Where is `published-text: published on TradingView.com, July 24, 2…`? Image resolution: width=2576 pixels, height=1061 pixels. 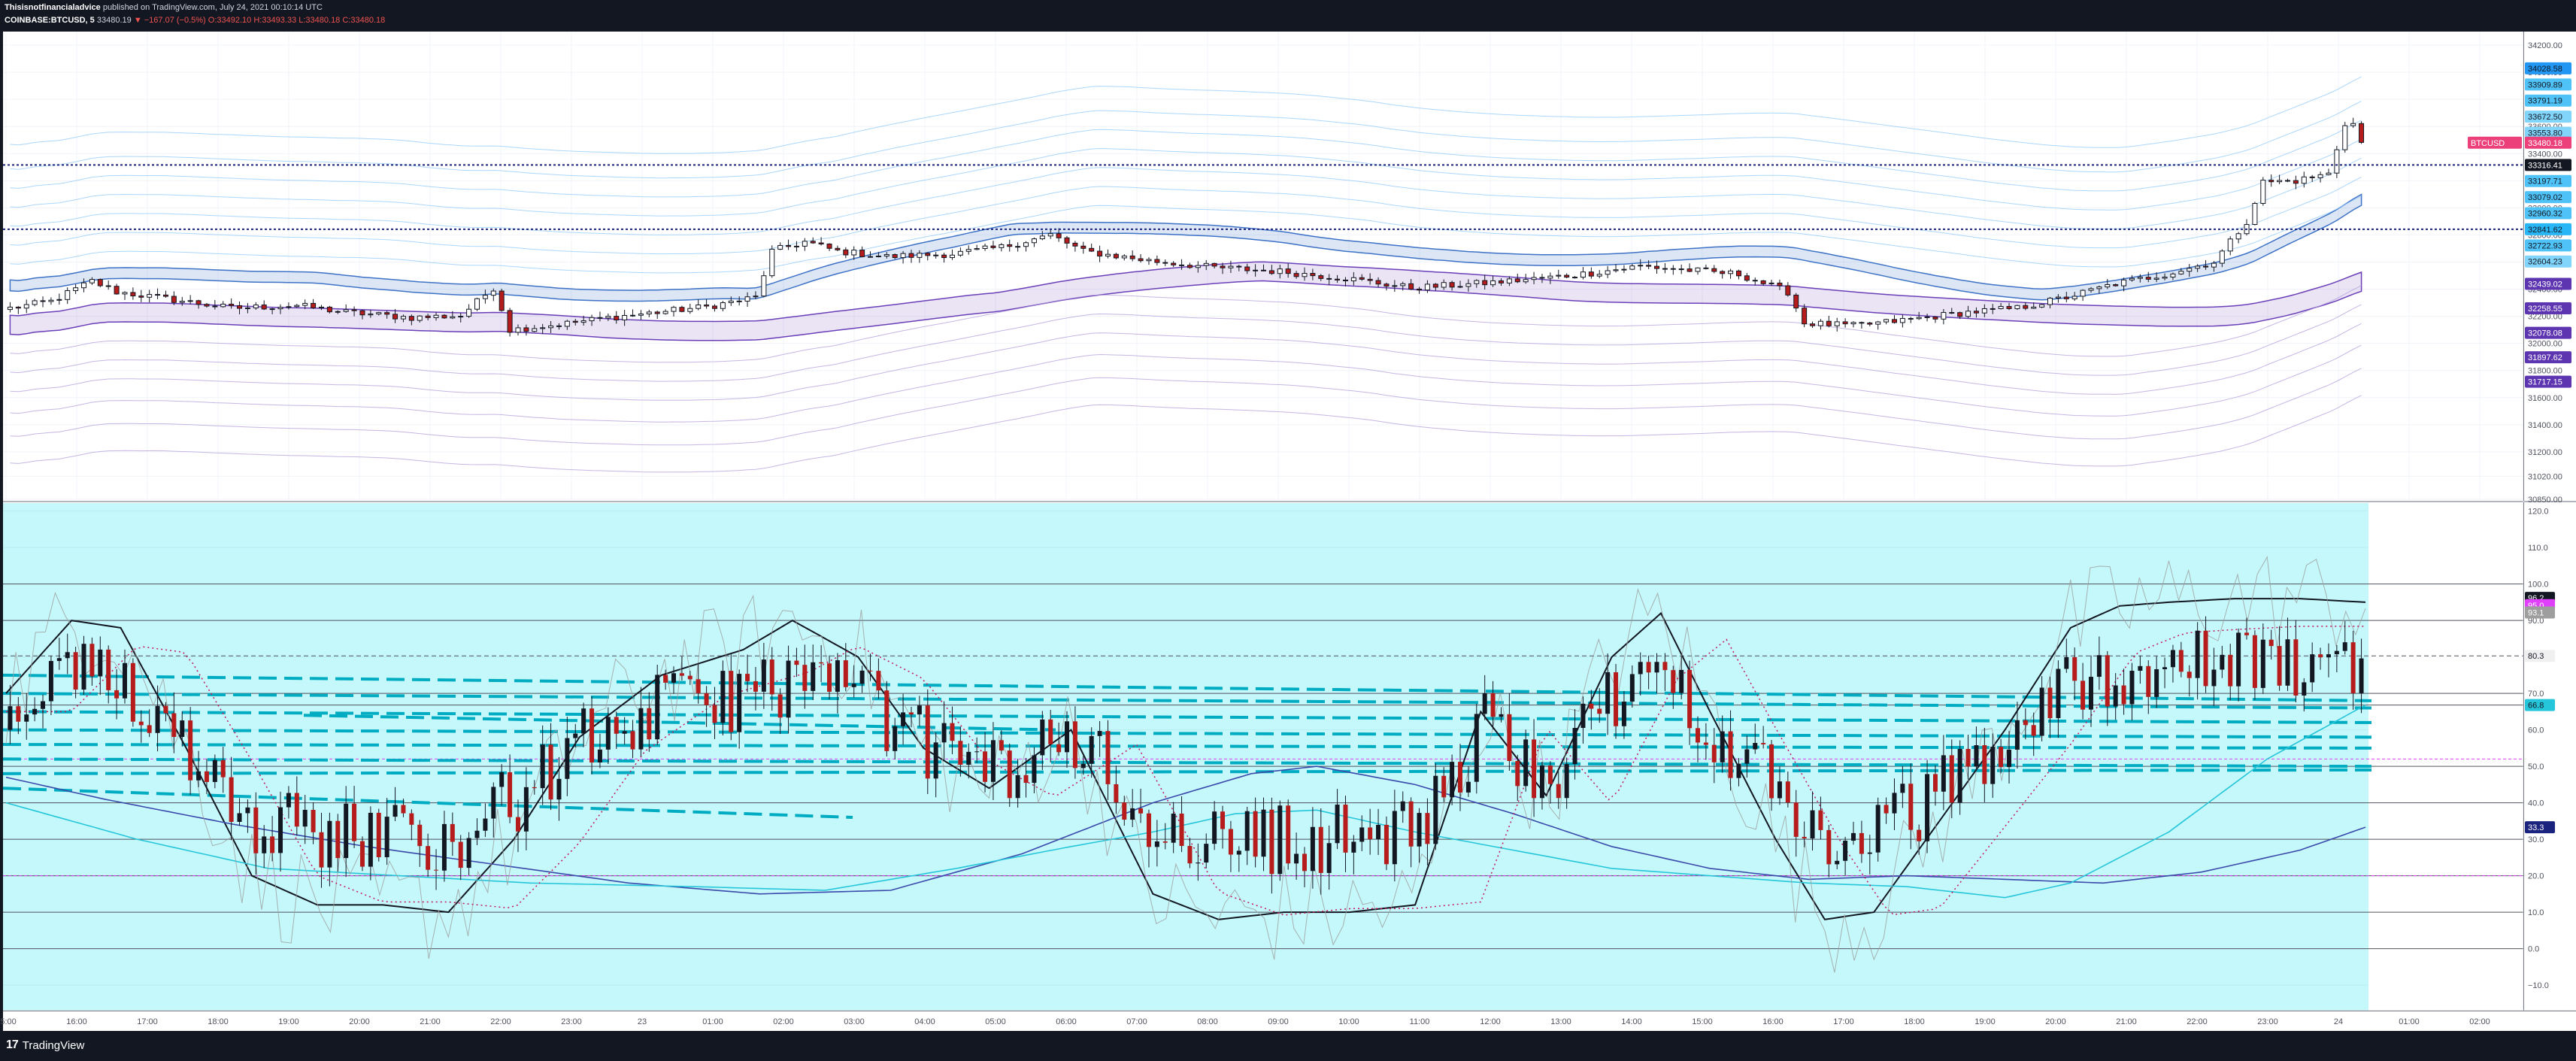 published-text: published on TradingView.com, July 24, 2… is located at coordinates (211, 7).